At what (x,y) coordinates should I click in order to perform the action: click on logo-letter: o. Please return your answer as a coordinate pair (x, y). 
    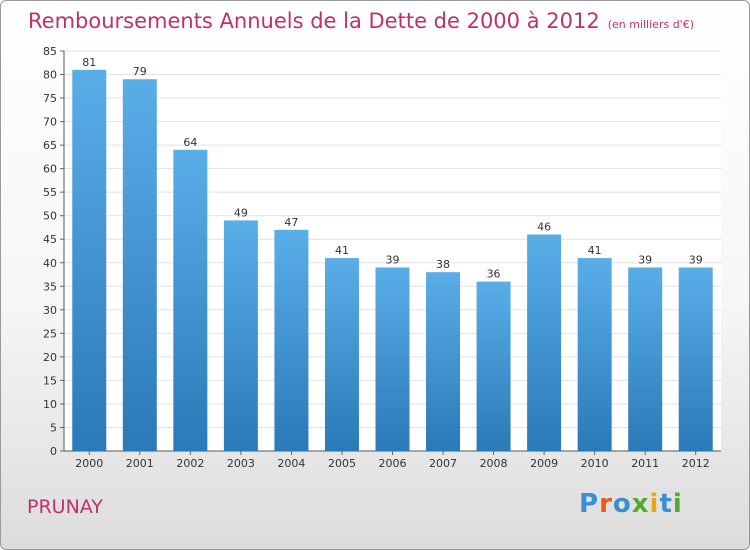
    Looking at the image, I should click on (622, 504).